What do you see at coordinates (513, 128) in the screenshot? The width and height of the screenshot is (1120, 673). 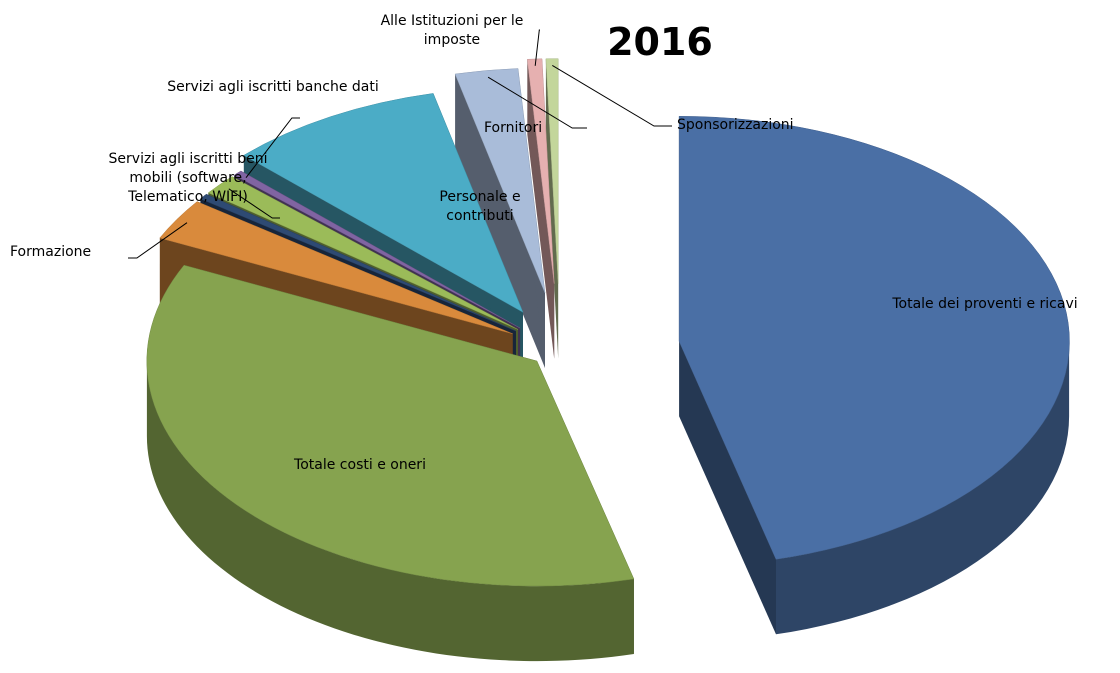 I see `slice-label: Fornitori` at bounding box center [513, 128].